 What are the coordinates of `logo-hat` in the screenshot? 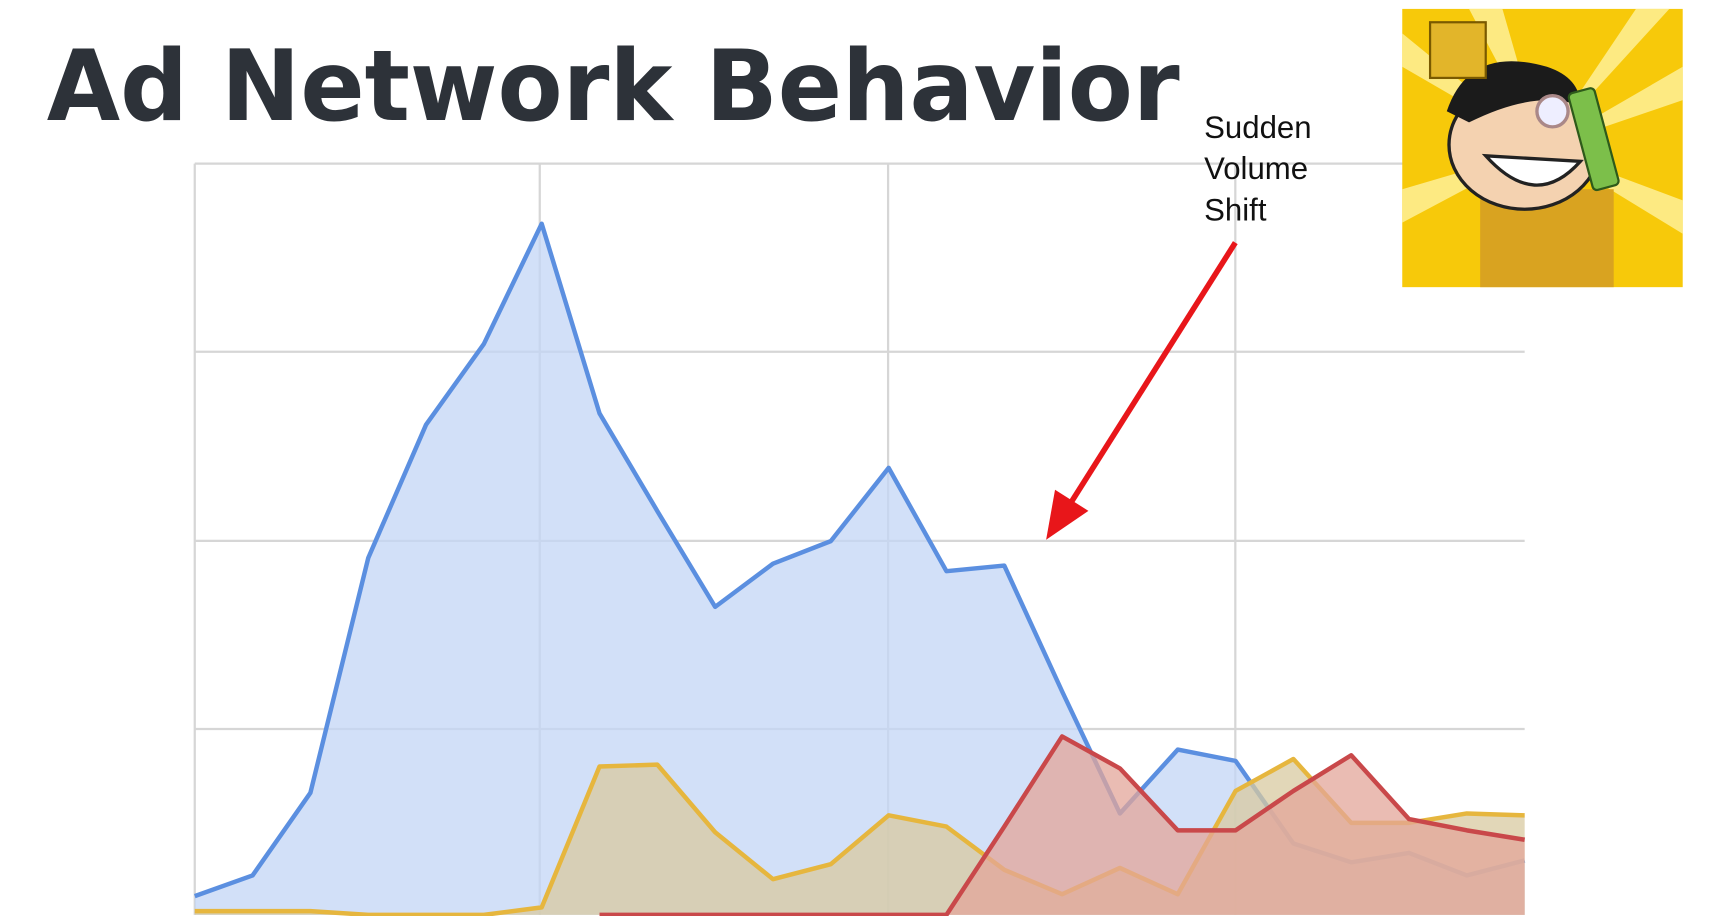 It's located at (1457, 50).